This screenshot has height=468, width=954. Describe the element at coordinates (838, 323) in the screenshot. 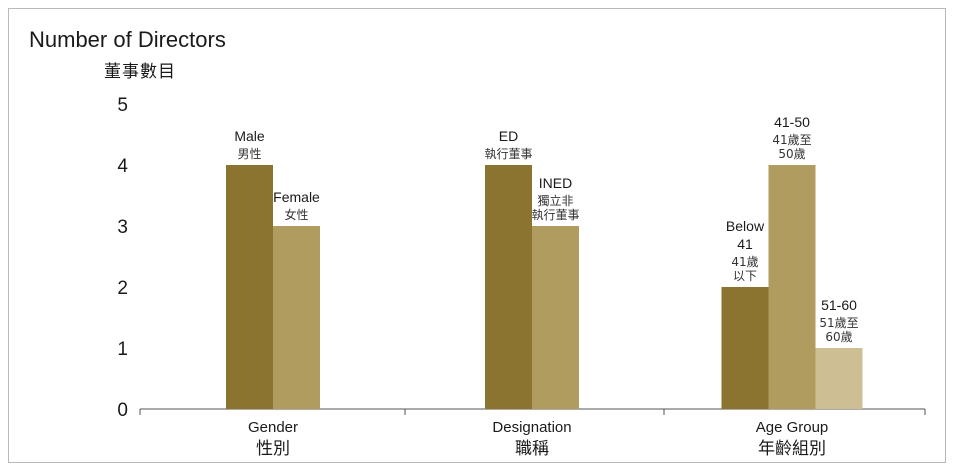

I see `bar-label-zh: 51歲至` at that location.